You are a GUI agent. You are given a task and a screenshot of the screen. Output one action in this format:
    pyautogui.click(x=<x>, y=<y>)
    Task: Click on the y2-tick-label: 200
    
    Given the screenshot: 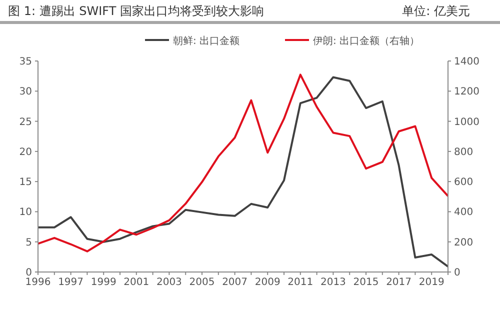 What is the action you would take?
    pyautogui.click(x=464, y=242)
    